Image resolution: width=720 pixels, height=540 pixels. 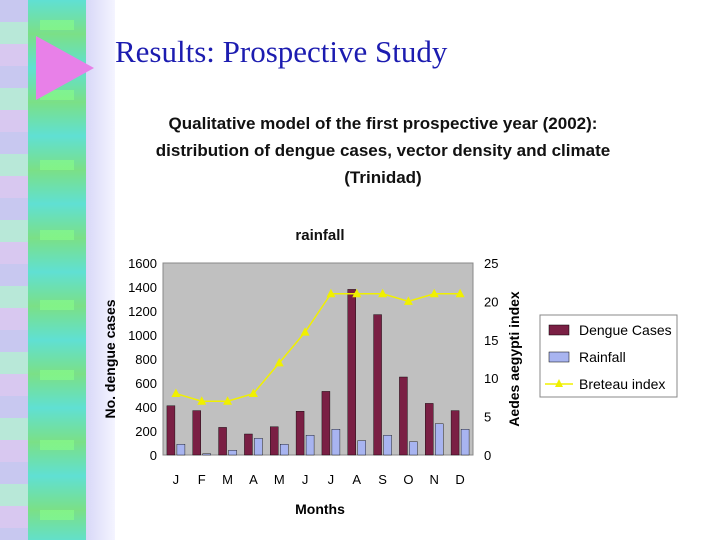 What do you see at coordinates (142, 311) in the screenshot?
I see `y-left-tick-label: 1200` at bounding box center [142, 311].